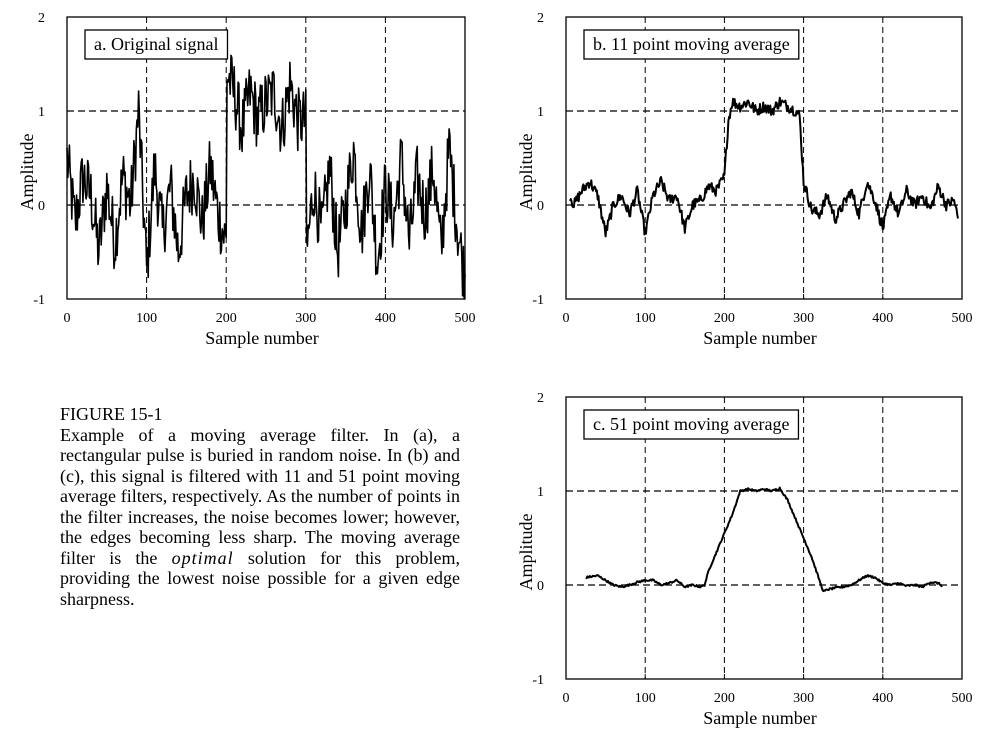  I want to click on chart-title-box: c. 51 point moving average, so click(691, 424).